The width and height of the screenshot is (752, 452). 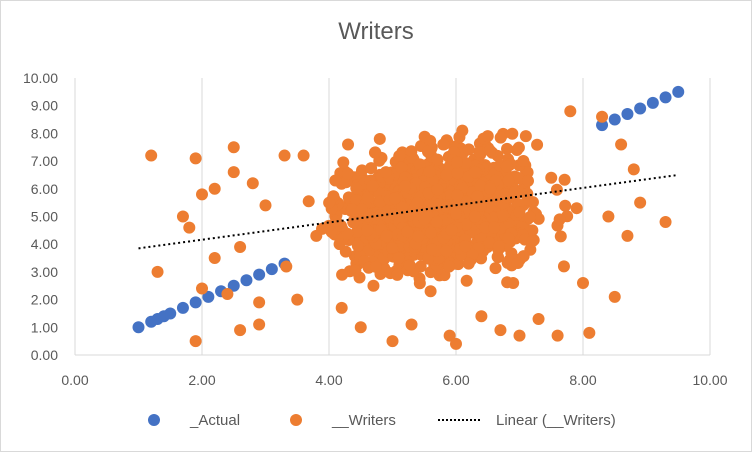 I want to click on legend-label-actual: _Actual, so click(x=215, y=420).